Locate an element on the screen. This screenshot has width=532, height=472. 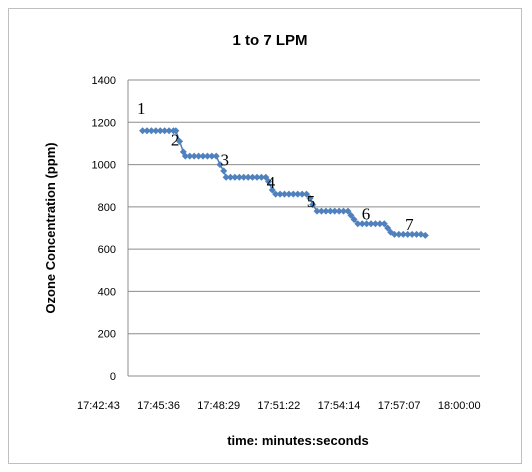
x-tick-label-2: 17:48:29 is located at coordinates (218, 406).